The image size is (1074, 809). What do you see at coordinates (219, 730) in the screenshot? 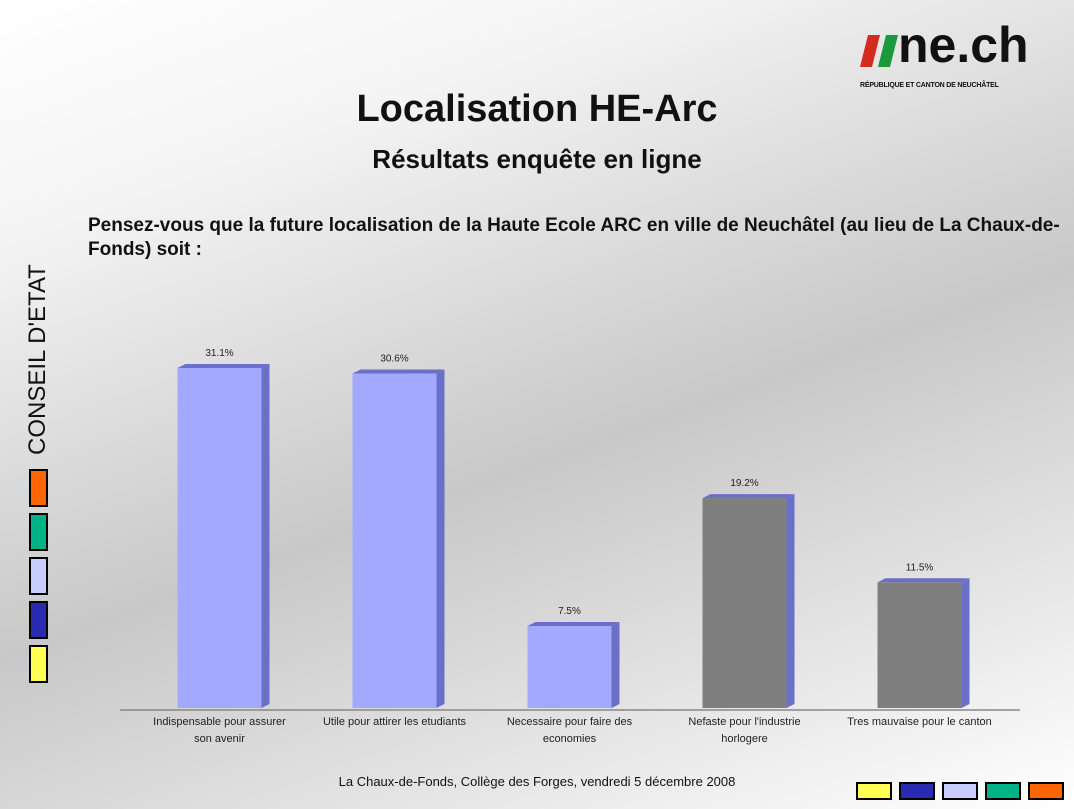
I see `x-tick-label: Indispensable pour assurer son avenir` at bounding box center [219, 730].